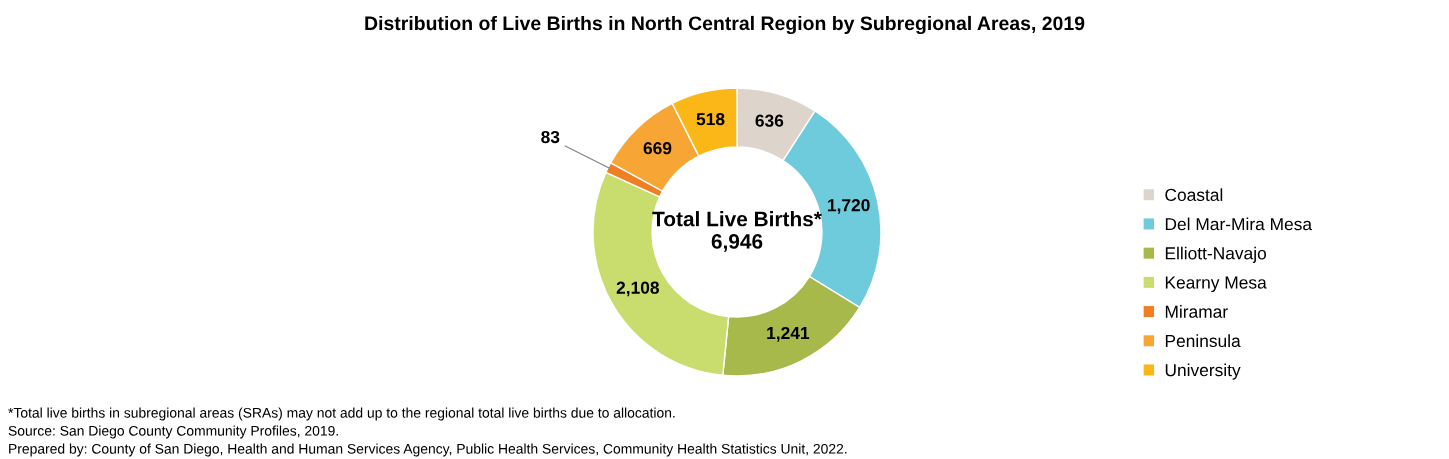 The image size is (1449, 459). Describe the element at coordinates (341, 414) in the screenshot. I see `text: *Total live births in subregional areas (SRAs) may not add up to the regional total live births due to allocation.` at that location.